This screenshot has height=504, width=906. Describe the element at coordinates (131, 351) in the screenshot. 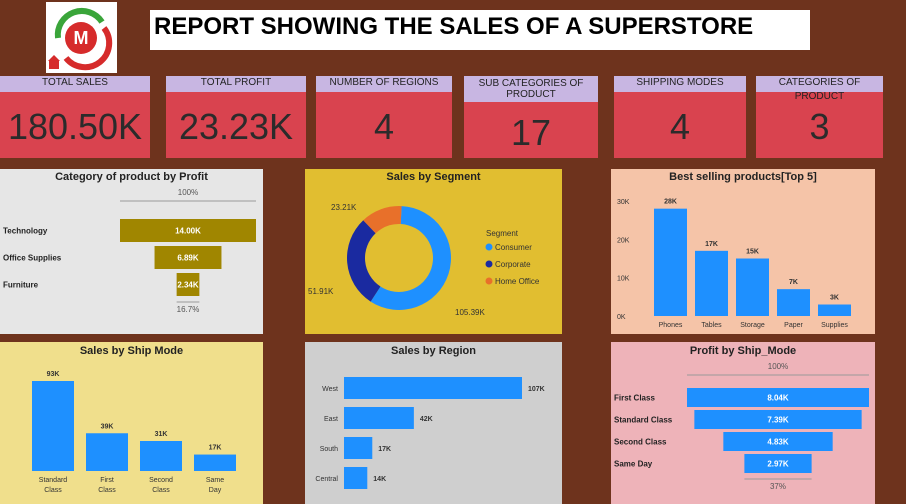

I see `chart-title: Sales by Ship Mode` at that location.